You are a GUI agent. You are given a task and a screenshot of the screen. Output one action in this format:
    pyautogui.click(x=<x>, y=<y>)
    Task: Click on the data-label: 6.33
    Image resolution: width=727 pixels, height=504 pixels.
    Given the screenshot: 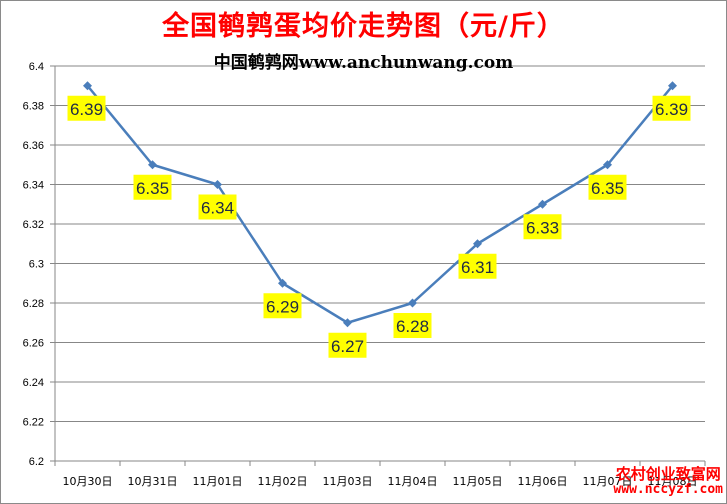 What is the action you would take?
    pyautogui.click(x=542, y=227)
    